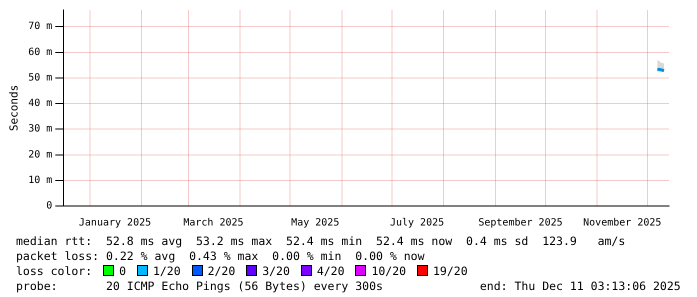 This screenshot has height=297, width=697. What do you see at coordinates (49, 206) in the screenshot?
I see `y-tick-label: 0` at bounding box center [49, 206].